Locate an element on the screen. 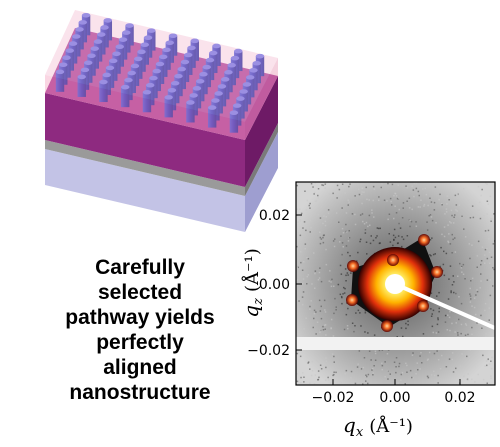 The width and height of the screenshot is (500, 447). substrate-side-face is located at coordinates (261, 182).